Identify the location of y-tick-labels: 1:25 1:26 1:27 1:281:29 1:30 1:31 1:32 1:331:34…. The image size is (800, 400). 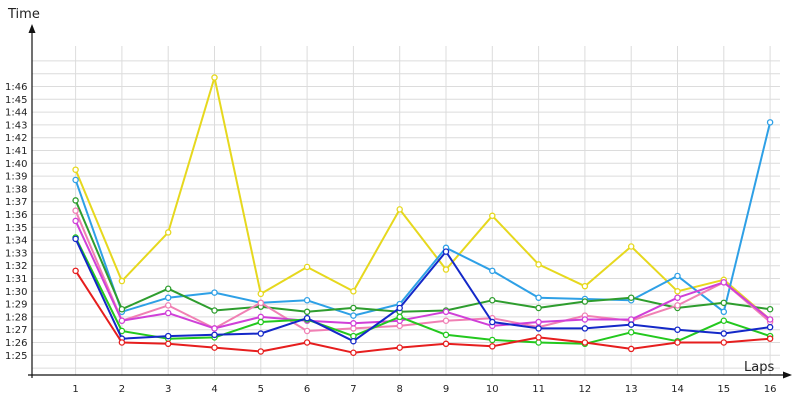
(16, 222).